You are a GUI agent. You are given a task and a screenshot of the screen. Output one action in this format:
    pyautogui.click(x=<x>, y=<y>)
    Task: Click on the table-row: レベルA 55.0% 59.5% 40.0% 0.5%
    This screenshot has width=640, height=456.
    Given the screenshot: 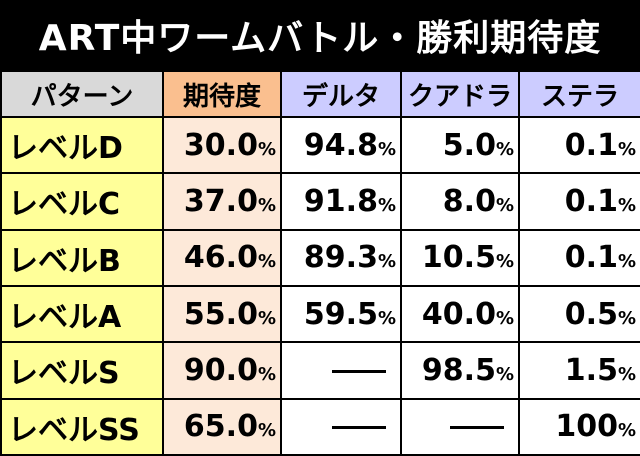 What is the action you would take?
    pyautogui.click(x=320, y=314)
    